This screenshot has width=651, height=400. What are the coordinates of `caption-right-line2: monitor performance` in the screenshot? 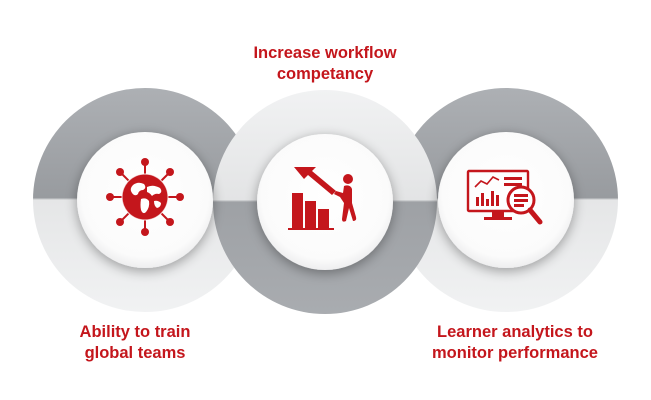 It's located at (515, 353).